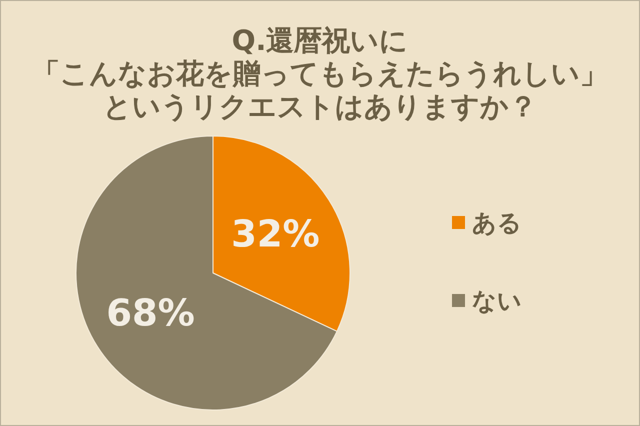  I want to click on data-label: 32%, so click(275, 234).